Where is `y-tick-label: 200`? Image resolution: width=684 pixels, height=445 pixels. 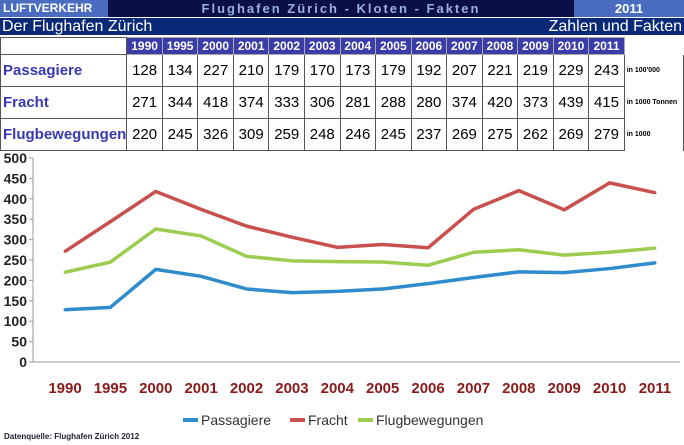 y-tick-label: 200 is located at coordinates (16, 280).